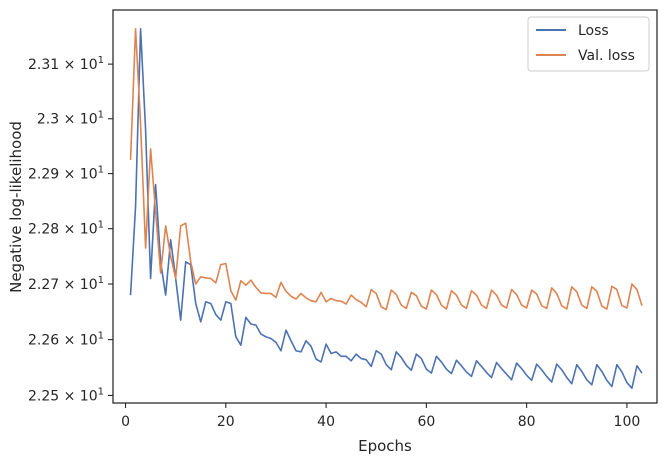 This screenshot has width=667, height=463. What do you see at coordinates (326, 422) in the screenshot?
I see `x-tick-label: 40` at bounding box center [326, 422].